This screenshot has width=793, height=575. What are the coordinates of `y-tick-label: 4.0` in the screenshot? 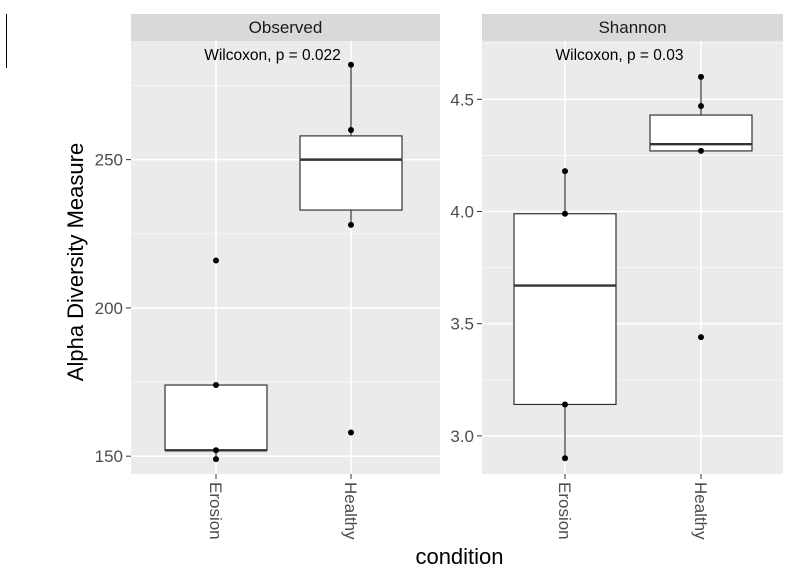 It's located at (462, 212).